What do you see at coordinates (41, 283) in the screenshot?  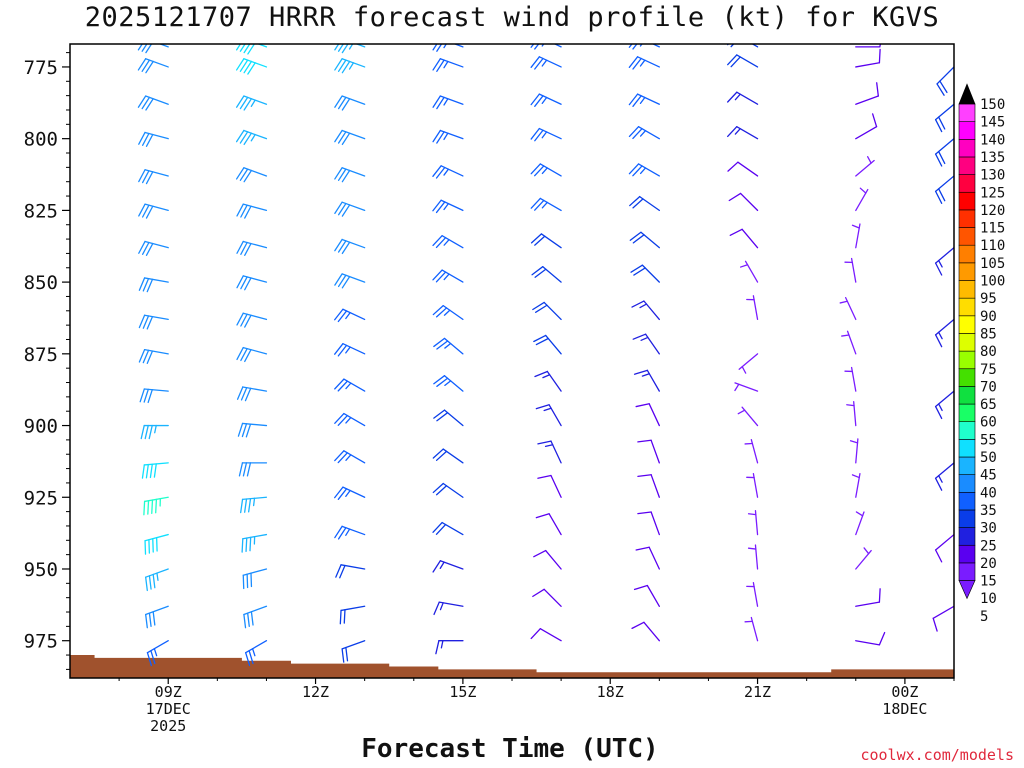 I see `y-tick-label: 850` at bounding box center [41, 283].